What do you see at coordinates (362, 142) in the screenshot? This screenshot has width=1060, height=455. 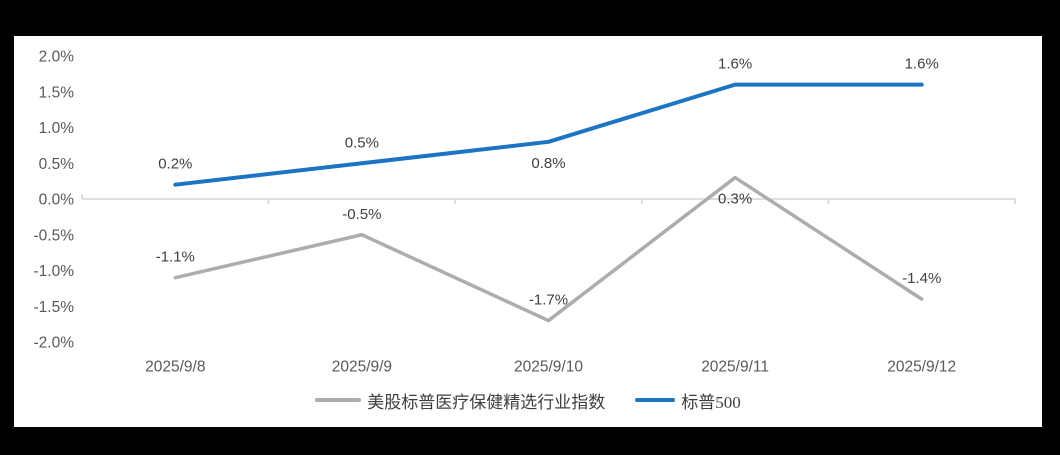 I see `data-label: 0.5%` at bounding box center [362, 142].